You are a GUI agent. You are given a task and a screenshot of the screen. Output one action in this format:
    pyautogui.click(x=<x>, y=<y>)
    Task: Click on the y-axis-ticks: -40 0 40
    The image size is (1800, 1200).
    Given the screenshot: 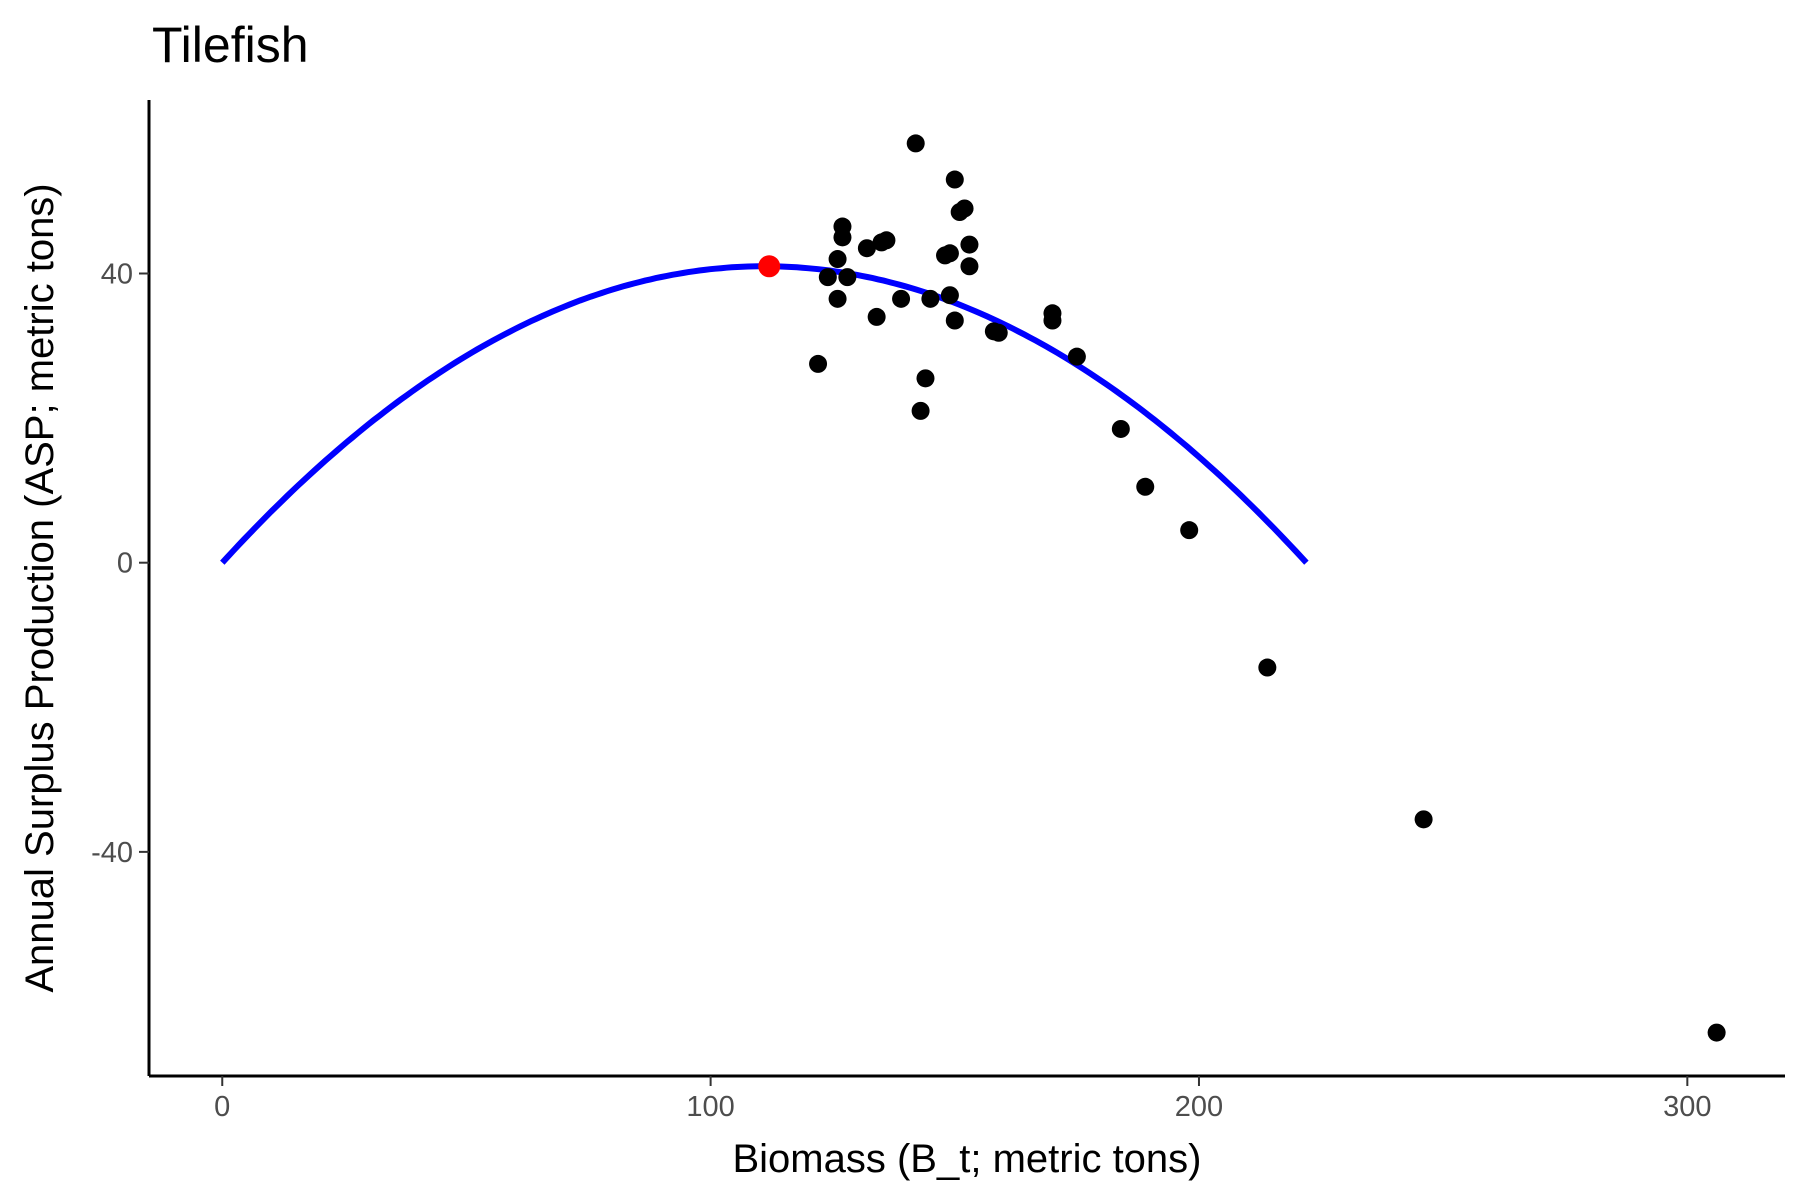 What is the action you would take?
    pyautogui.click(x=120, y=564)
    